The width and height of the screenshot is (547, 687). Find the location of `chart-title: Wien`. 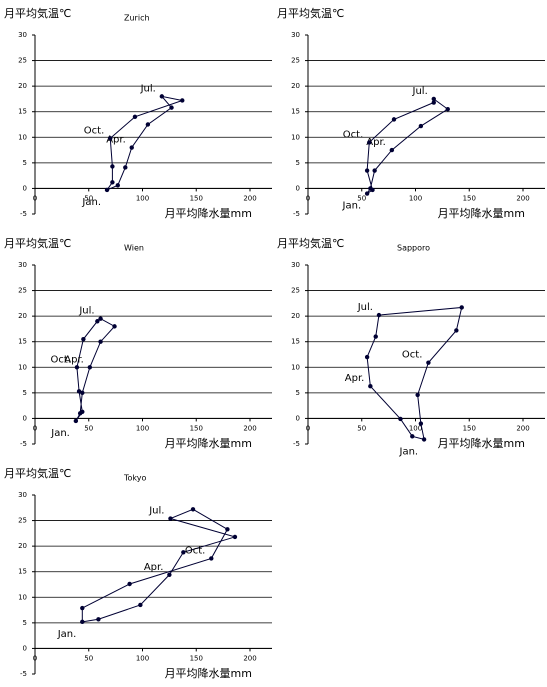

chart-title: Wien is located at coordinates (134, 248).